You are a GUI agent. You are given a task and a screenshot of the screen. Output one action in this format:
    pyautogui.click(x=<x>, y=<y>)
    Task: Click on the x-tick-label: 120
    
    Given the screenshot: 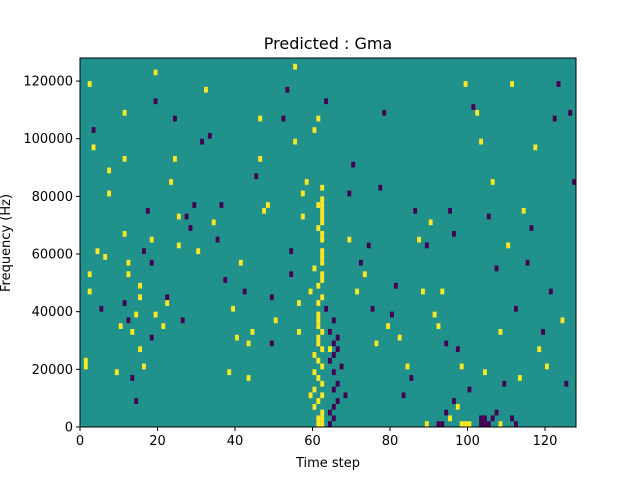 What is the action you would take?
    pyautogui.click(x=545, y=441)
    